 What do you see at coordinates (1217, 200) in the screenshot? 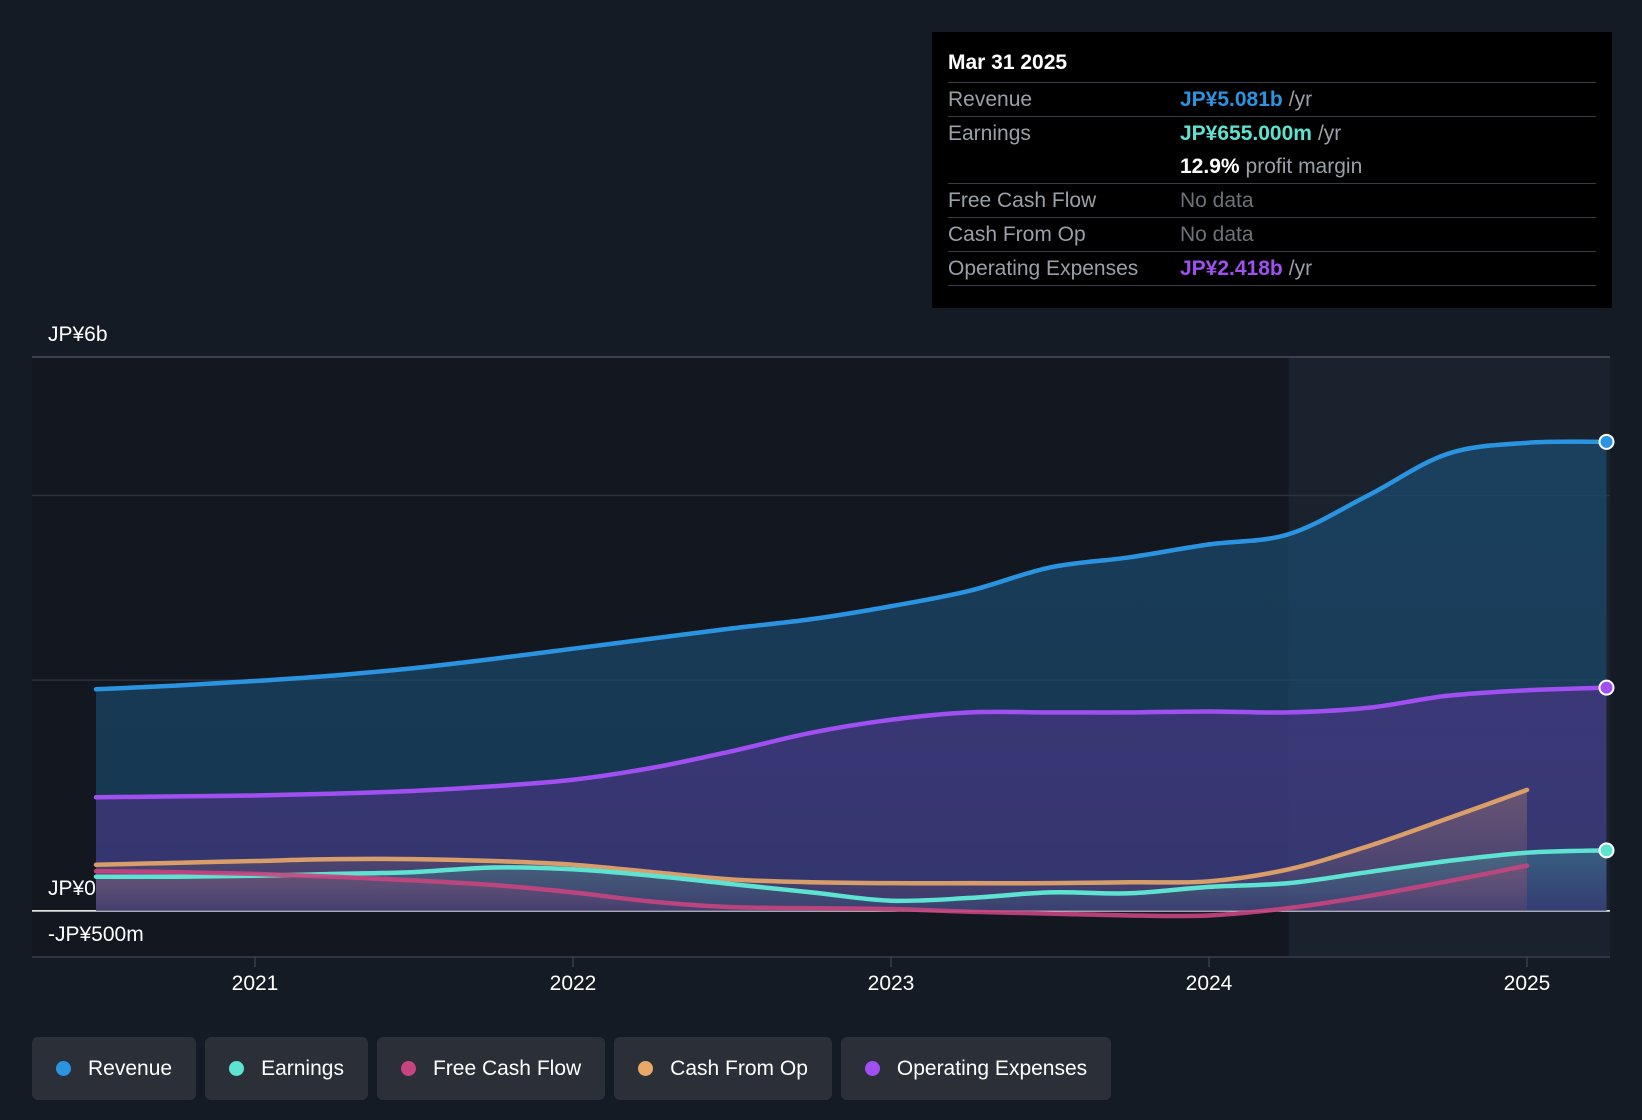
I see `tooltip-value-fcf: No data` at bounding box center [1217, 200].